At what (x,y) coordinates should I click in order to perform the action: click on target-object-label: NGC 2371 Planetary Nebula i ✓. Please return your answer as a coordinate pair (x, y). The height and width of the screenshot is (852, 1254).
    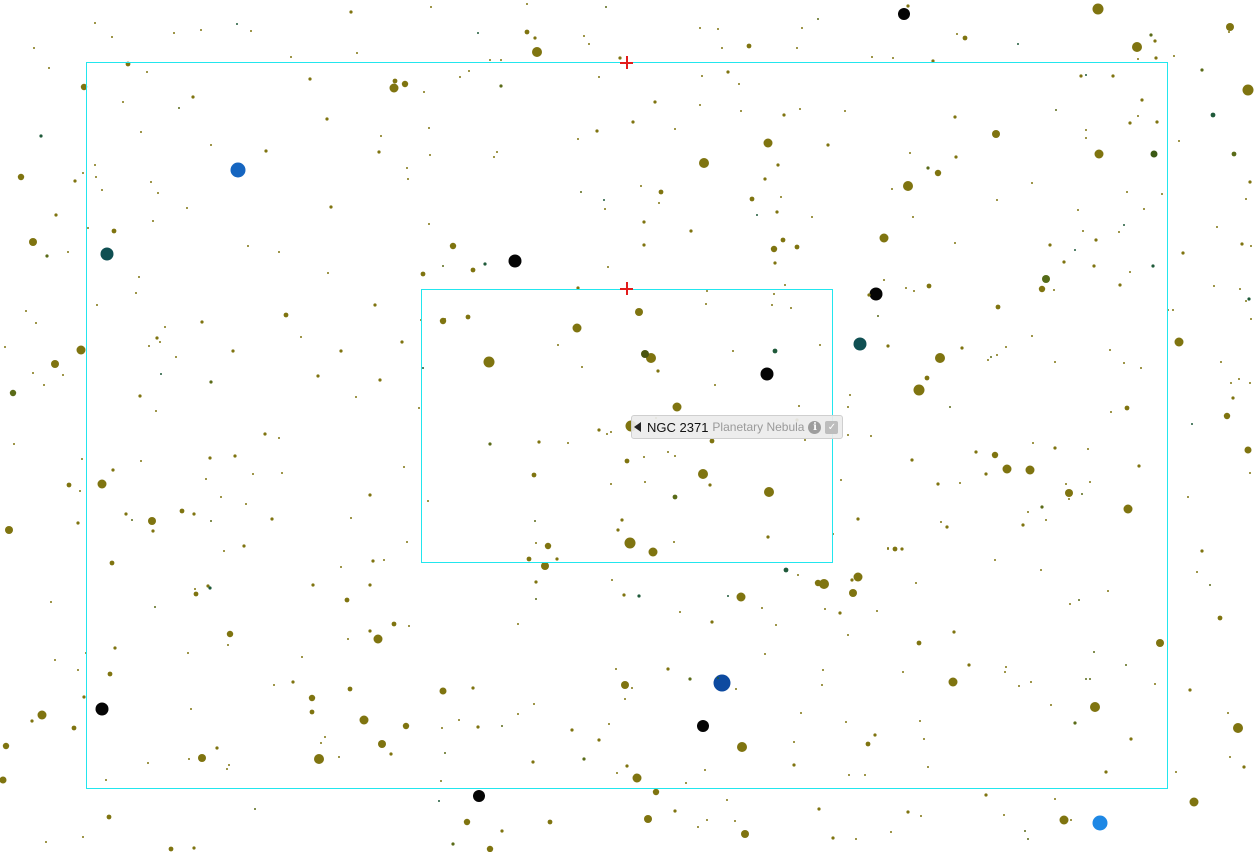
    Looking at the image, I should click on (737, 427).